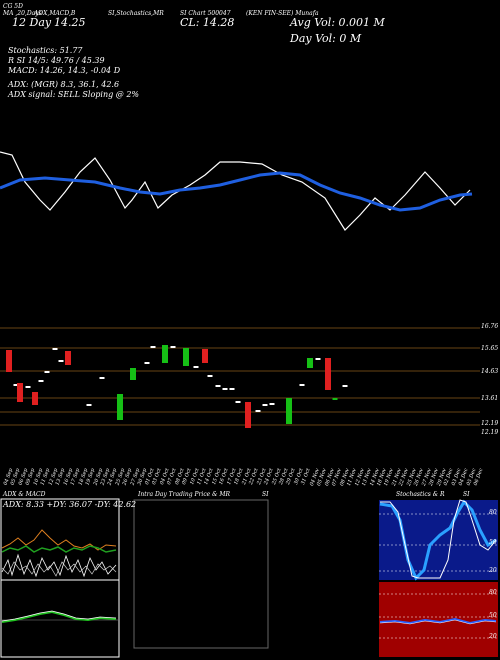 The image size is (500, 660). What do you see at coordinates (493, 512) in the screenshot?
I see `stoch-axis-80: 80` at bounding box center [493, 512].